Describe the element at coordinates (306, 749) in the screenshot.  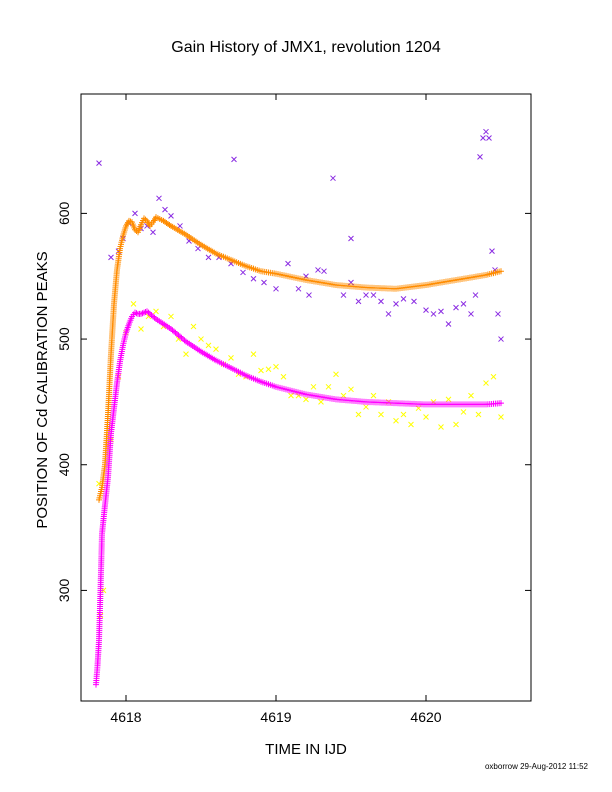
I see `x-axis-label: TIME IN IJD` at that location.